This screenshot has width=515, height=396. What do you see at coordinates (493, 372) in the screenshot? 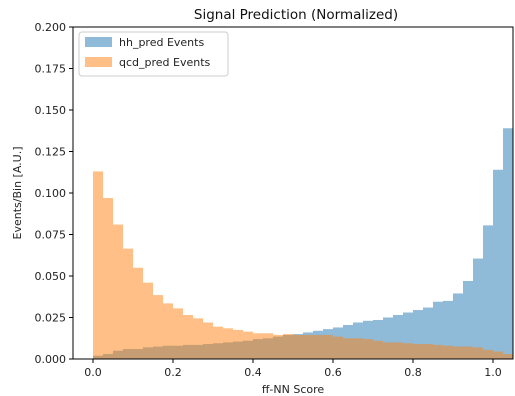
I see `x-tick-label: 1.0` at bounding box center [493, 372].